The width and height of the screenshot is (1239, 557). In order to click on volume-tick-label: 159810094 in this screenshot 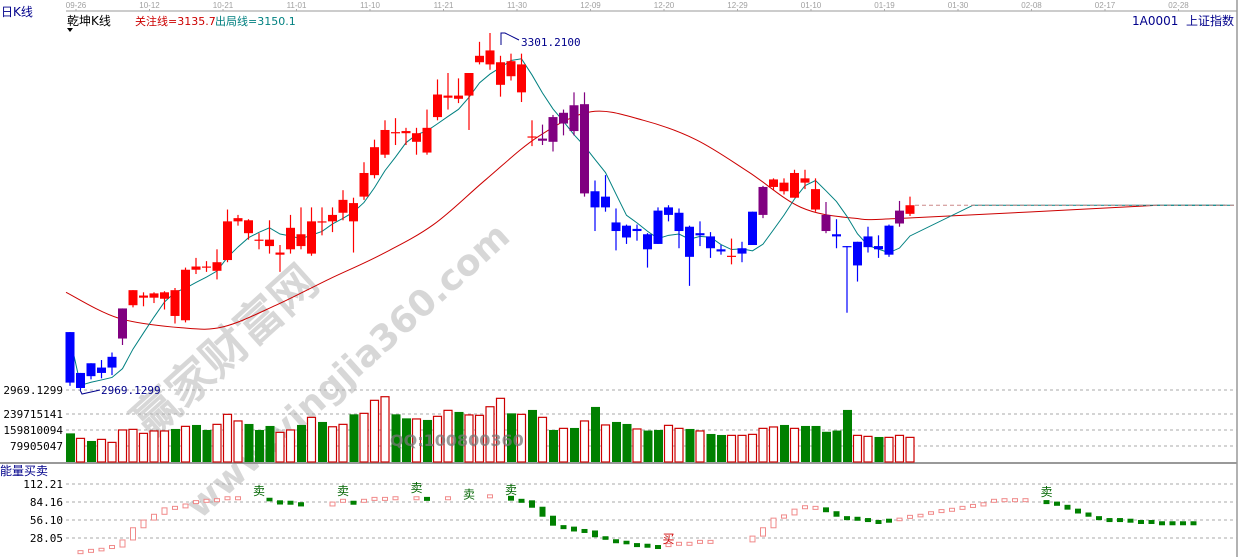, I will do `click(33, 430)`.